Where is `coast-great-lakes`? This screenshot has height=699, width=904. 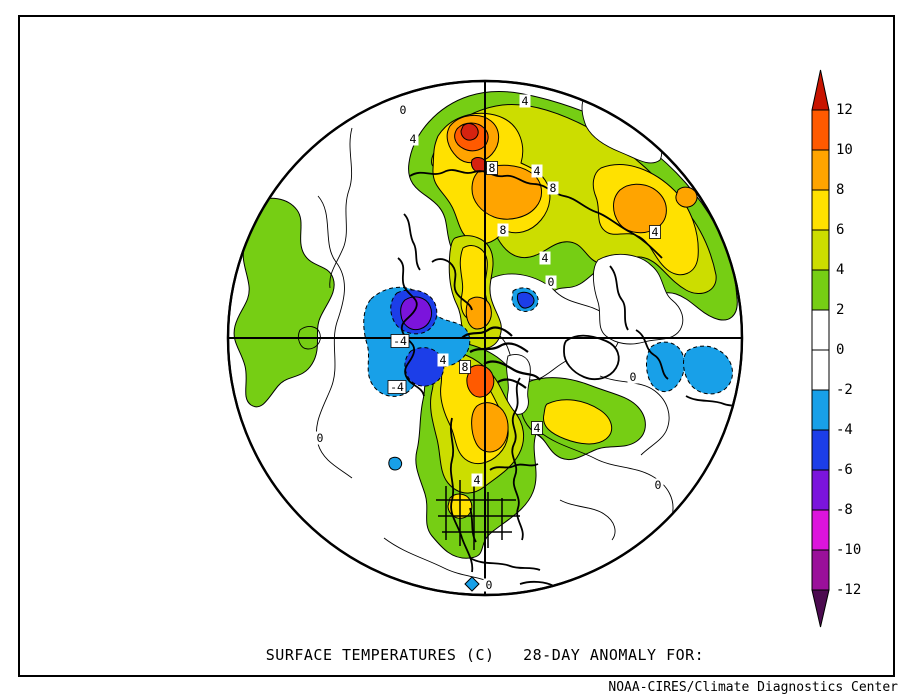 coast-great-lakes is located at coordinates (514, 467).